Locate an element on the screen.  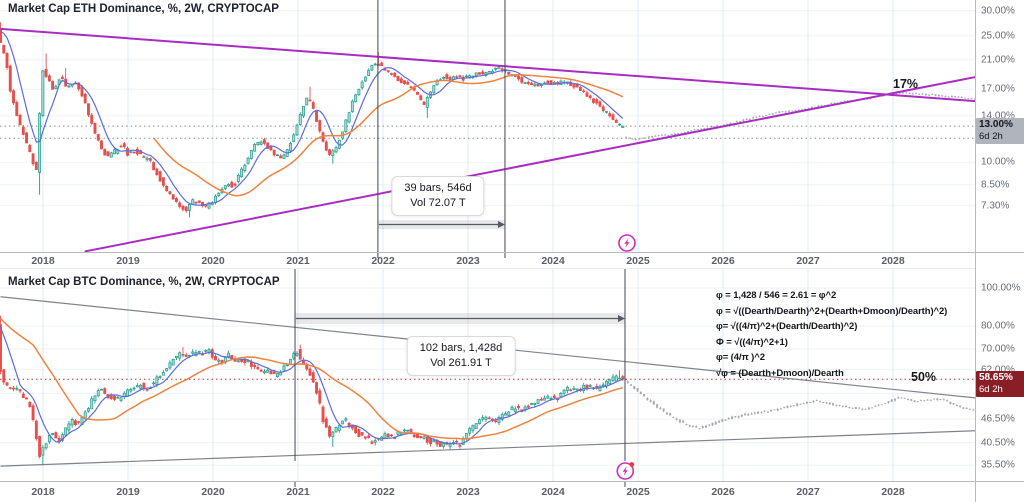
eth-price-badge: 13.00% 6d 2h is located at coordinates (1000, 131).